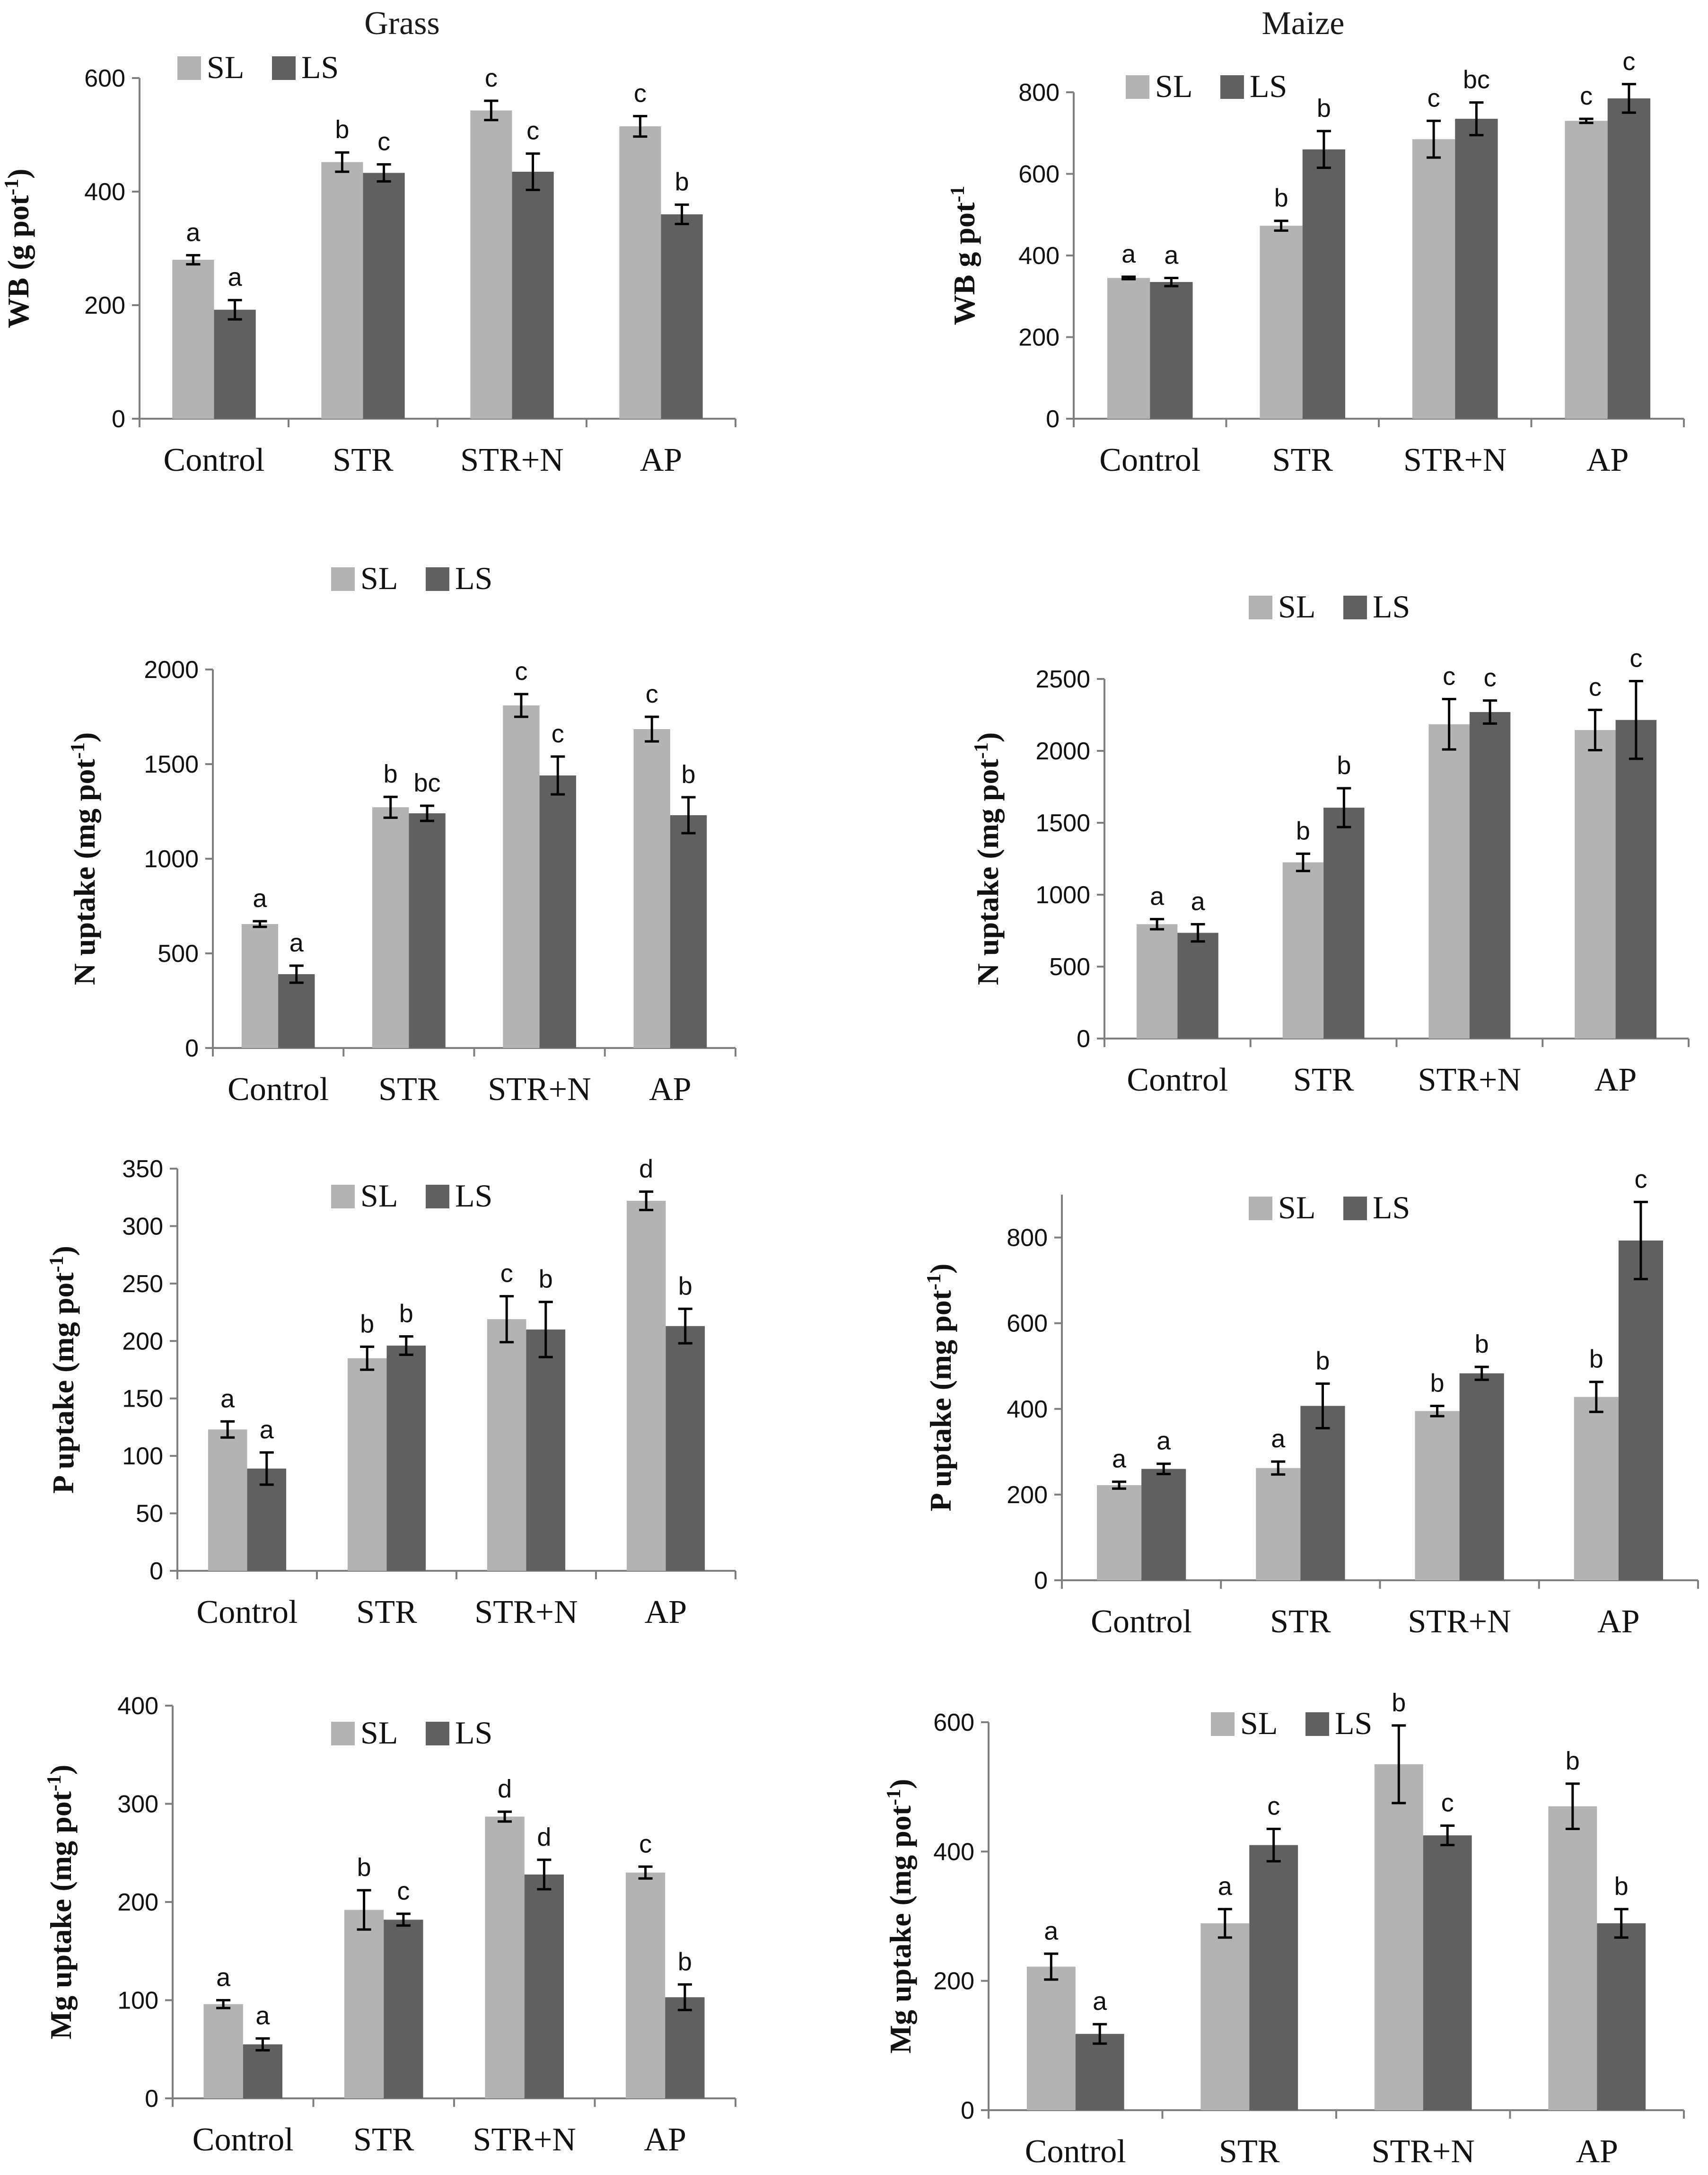  What do you see at coordinates (18, 248) in the screenshot?
I see `y-axis-label: WB (g pot-1)` at bounding box center [18, 248].